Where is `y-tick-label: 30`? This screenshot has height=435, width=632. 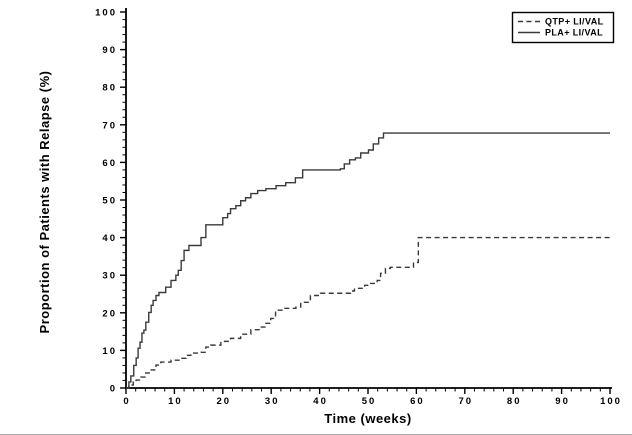 y-tick-label: 30 is located at coordinates (109, 276).